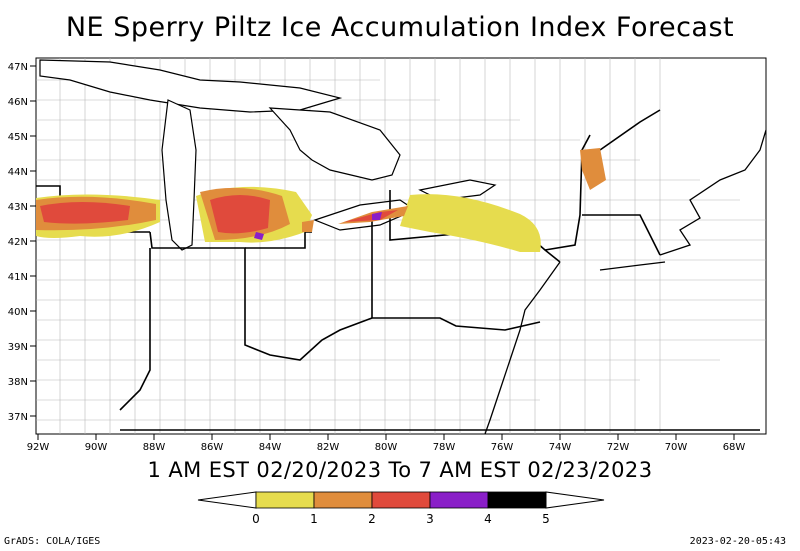 The image size is (800, 551). What do you see at coordinates (546, 519) in the screenshot?
I see `legend-label: 5` at bounding box center [546, 519].